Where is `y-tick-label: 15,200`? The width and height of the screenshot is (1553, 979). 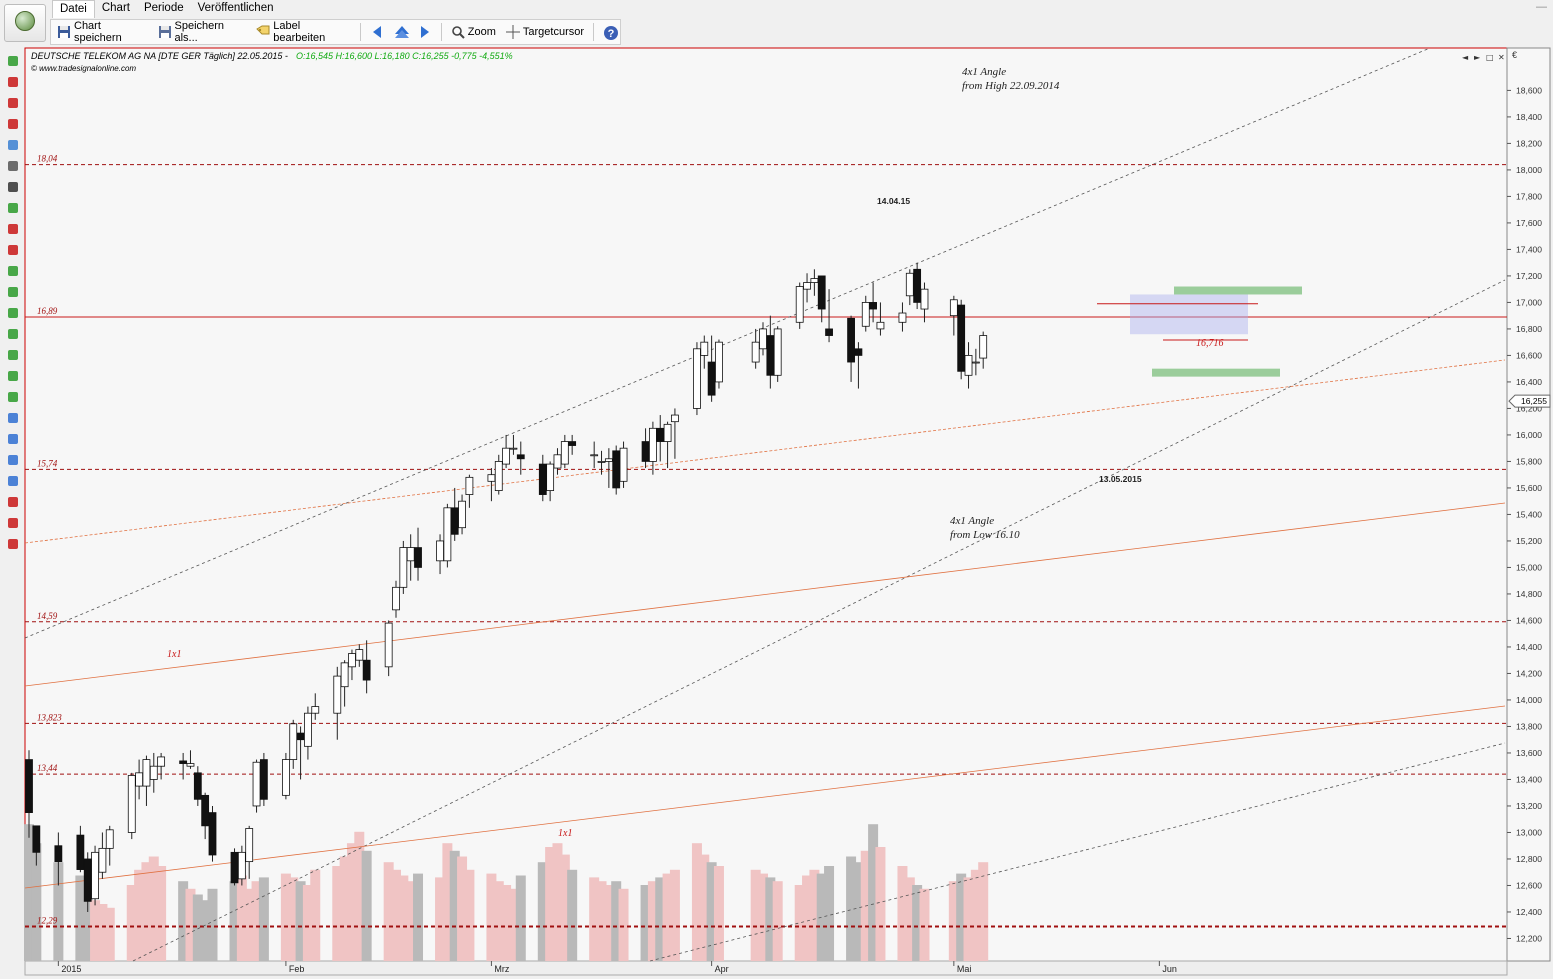 y-tick-label: 15,200 is located at coordinates (1529, 541).